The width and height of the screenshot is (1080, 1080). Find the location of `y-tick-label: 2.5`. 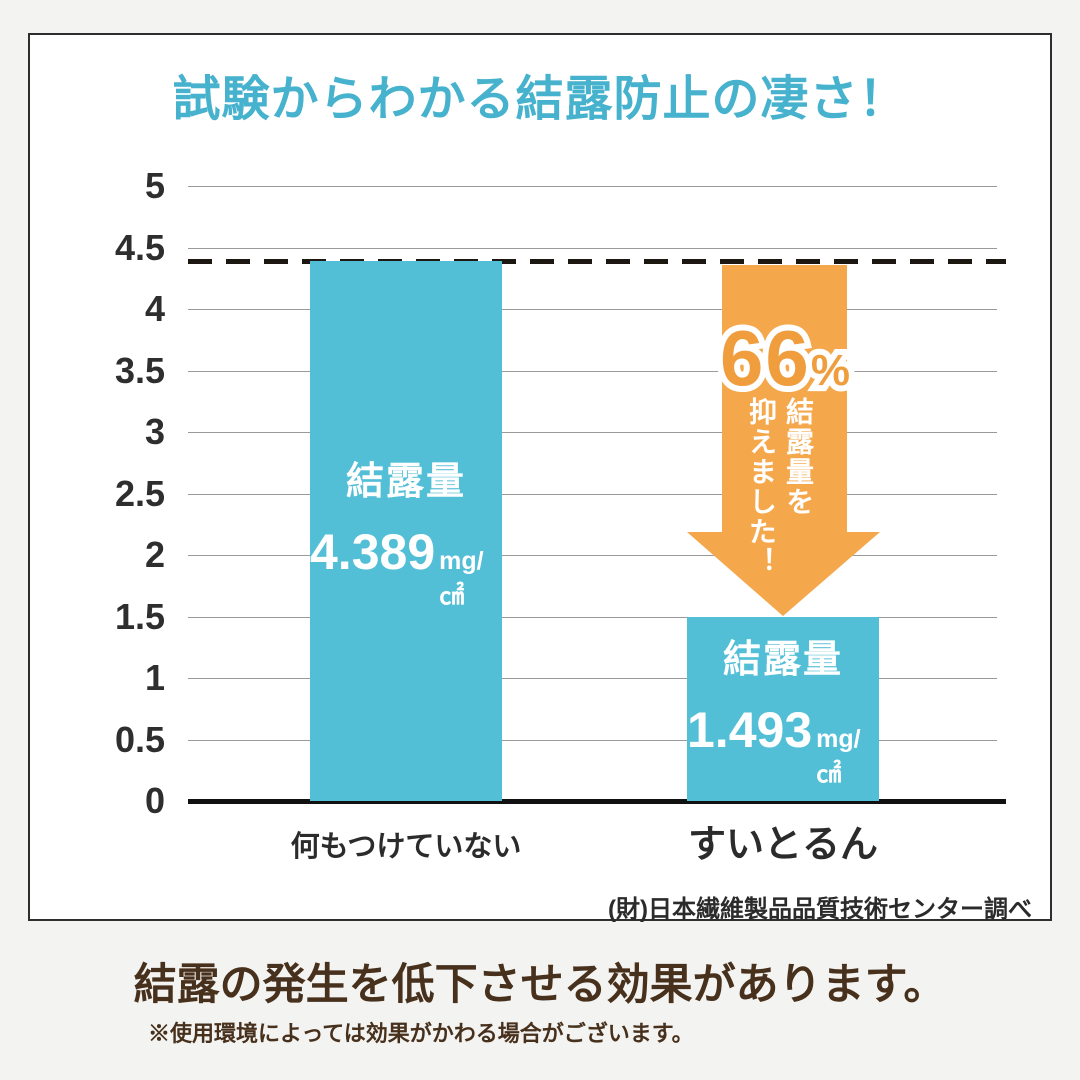

y-tick-label: 2.5 is located at coordinates (139, 493).